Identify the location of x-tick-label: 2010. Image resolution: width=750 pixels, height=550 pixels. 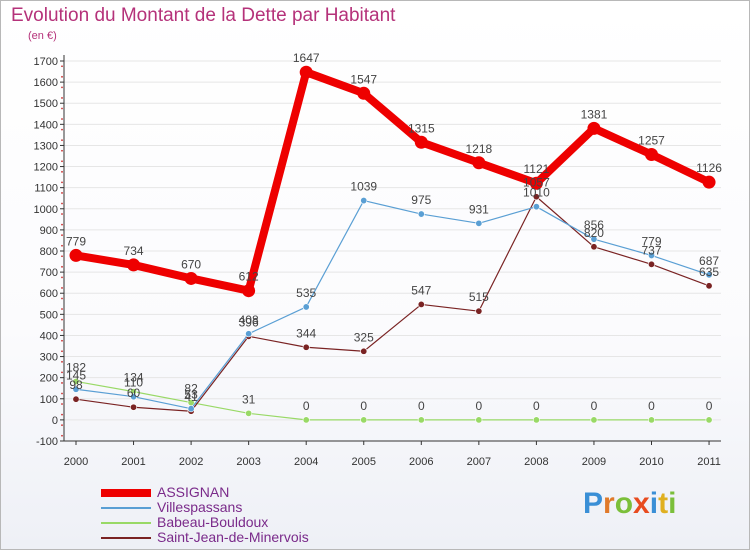
(651, 462).